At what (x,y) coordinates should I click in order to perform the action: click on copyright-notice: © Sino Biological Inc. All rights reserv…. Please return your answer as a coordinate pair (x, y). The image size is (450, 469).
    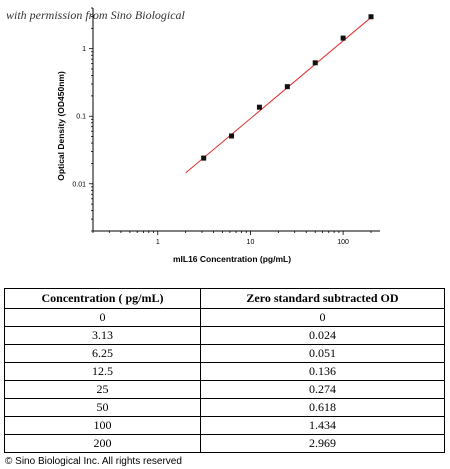
    Looking at the image, I should click on (93, 461).